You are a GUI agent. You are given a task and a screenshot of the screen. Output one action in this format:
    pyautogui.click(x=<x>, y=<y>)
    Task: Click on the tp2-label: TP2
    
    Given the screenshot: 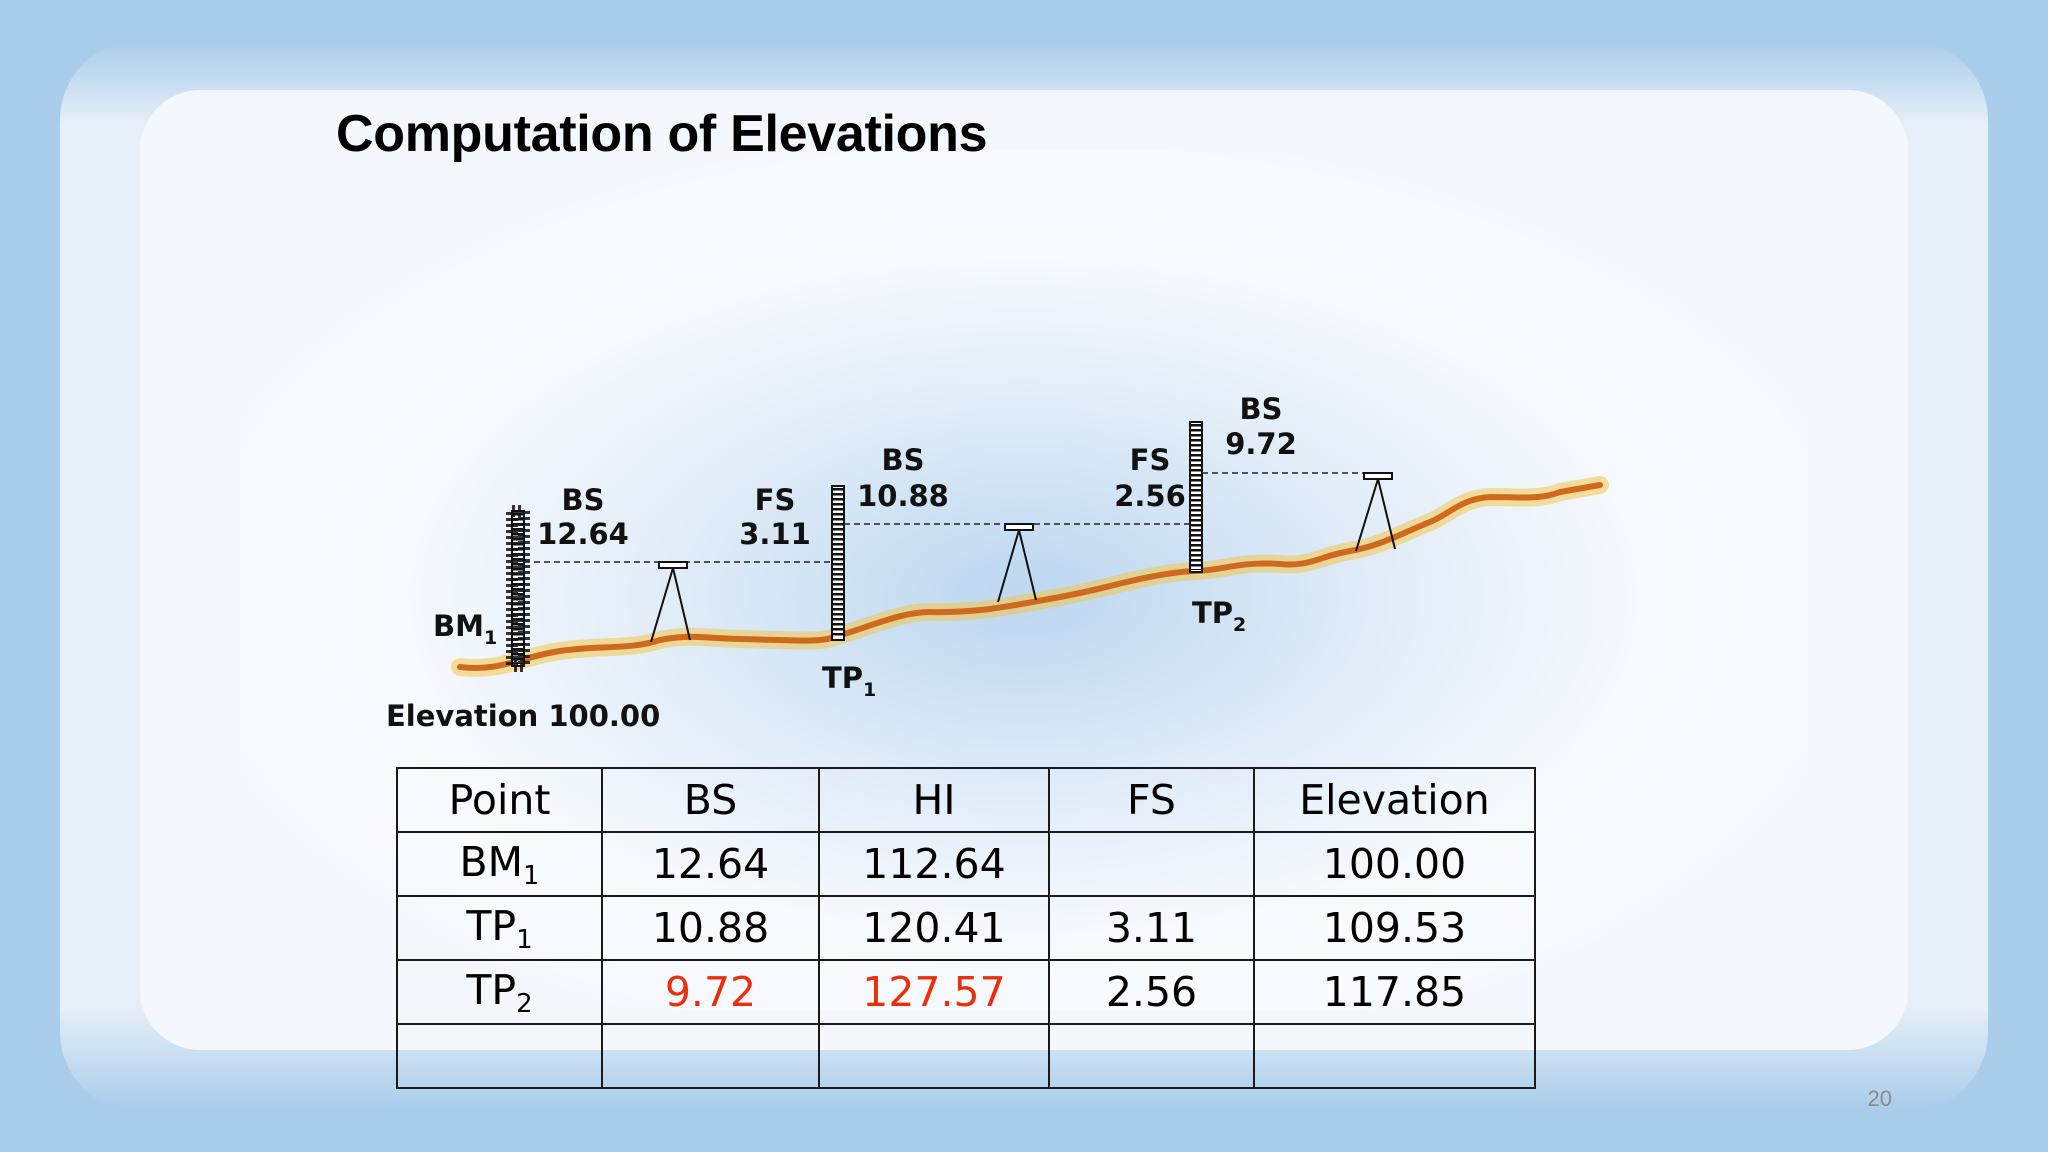 What is the action you would take?
    pyautogui.click(x=1219, y=616)
    